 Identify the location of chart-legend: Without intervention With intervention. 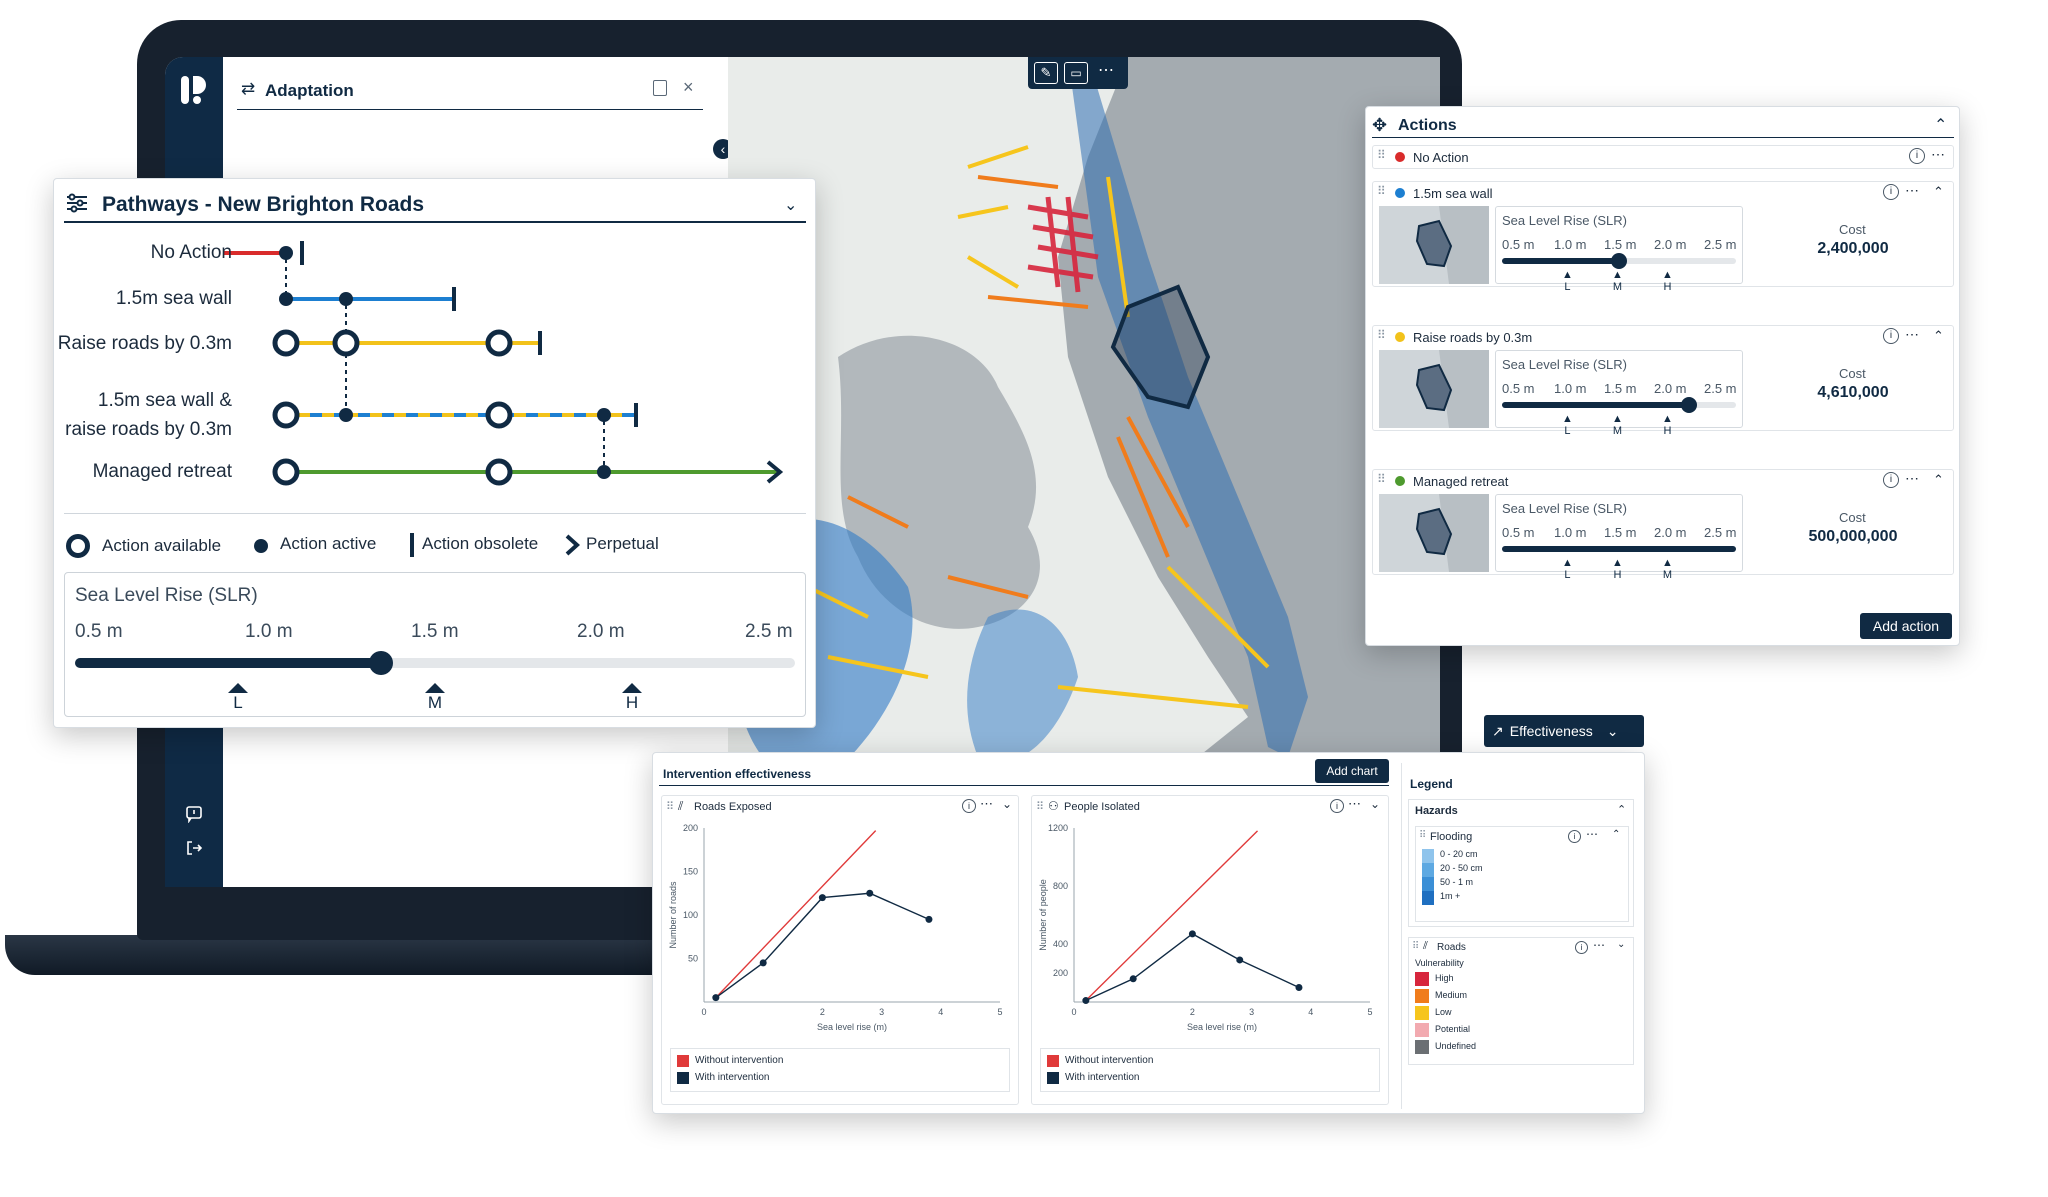
(840, 1070).